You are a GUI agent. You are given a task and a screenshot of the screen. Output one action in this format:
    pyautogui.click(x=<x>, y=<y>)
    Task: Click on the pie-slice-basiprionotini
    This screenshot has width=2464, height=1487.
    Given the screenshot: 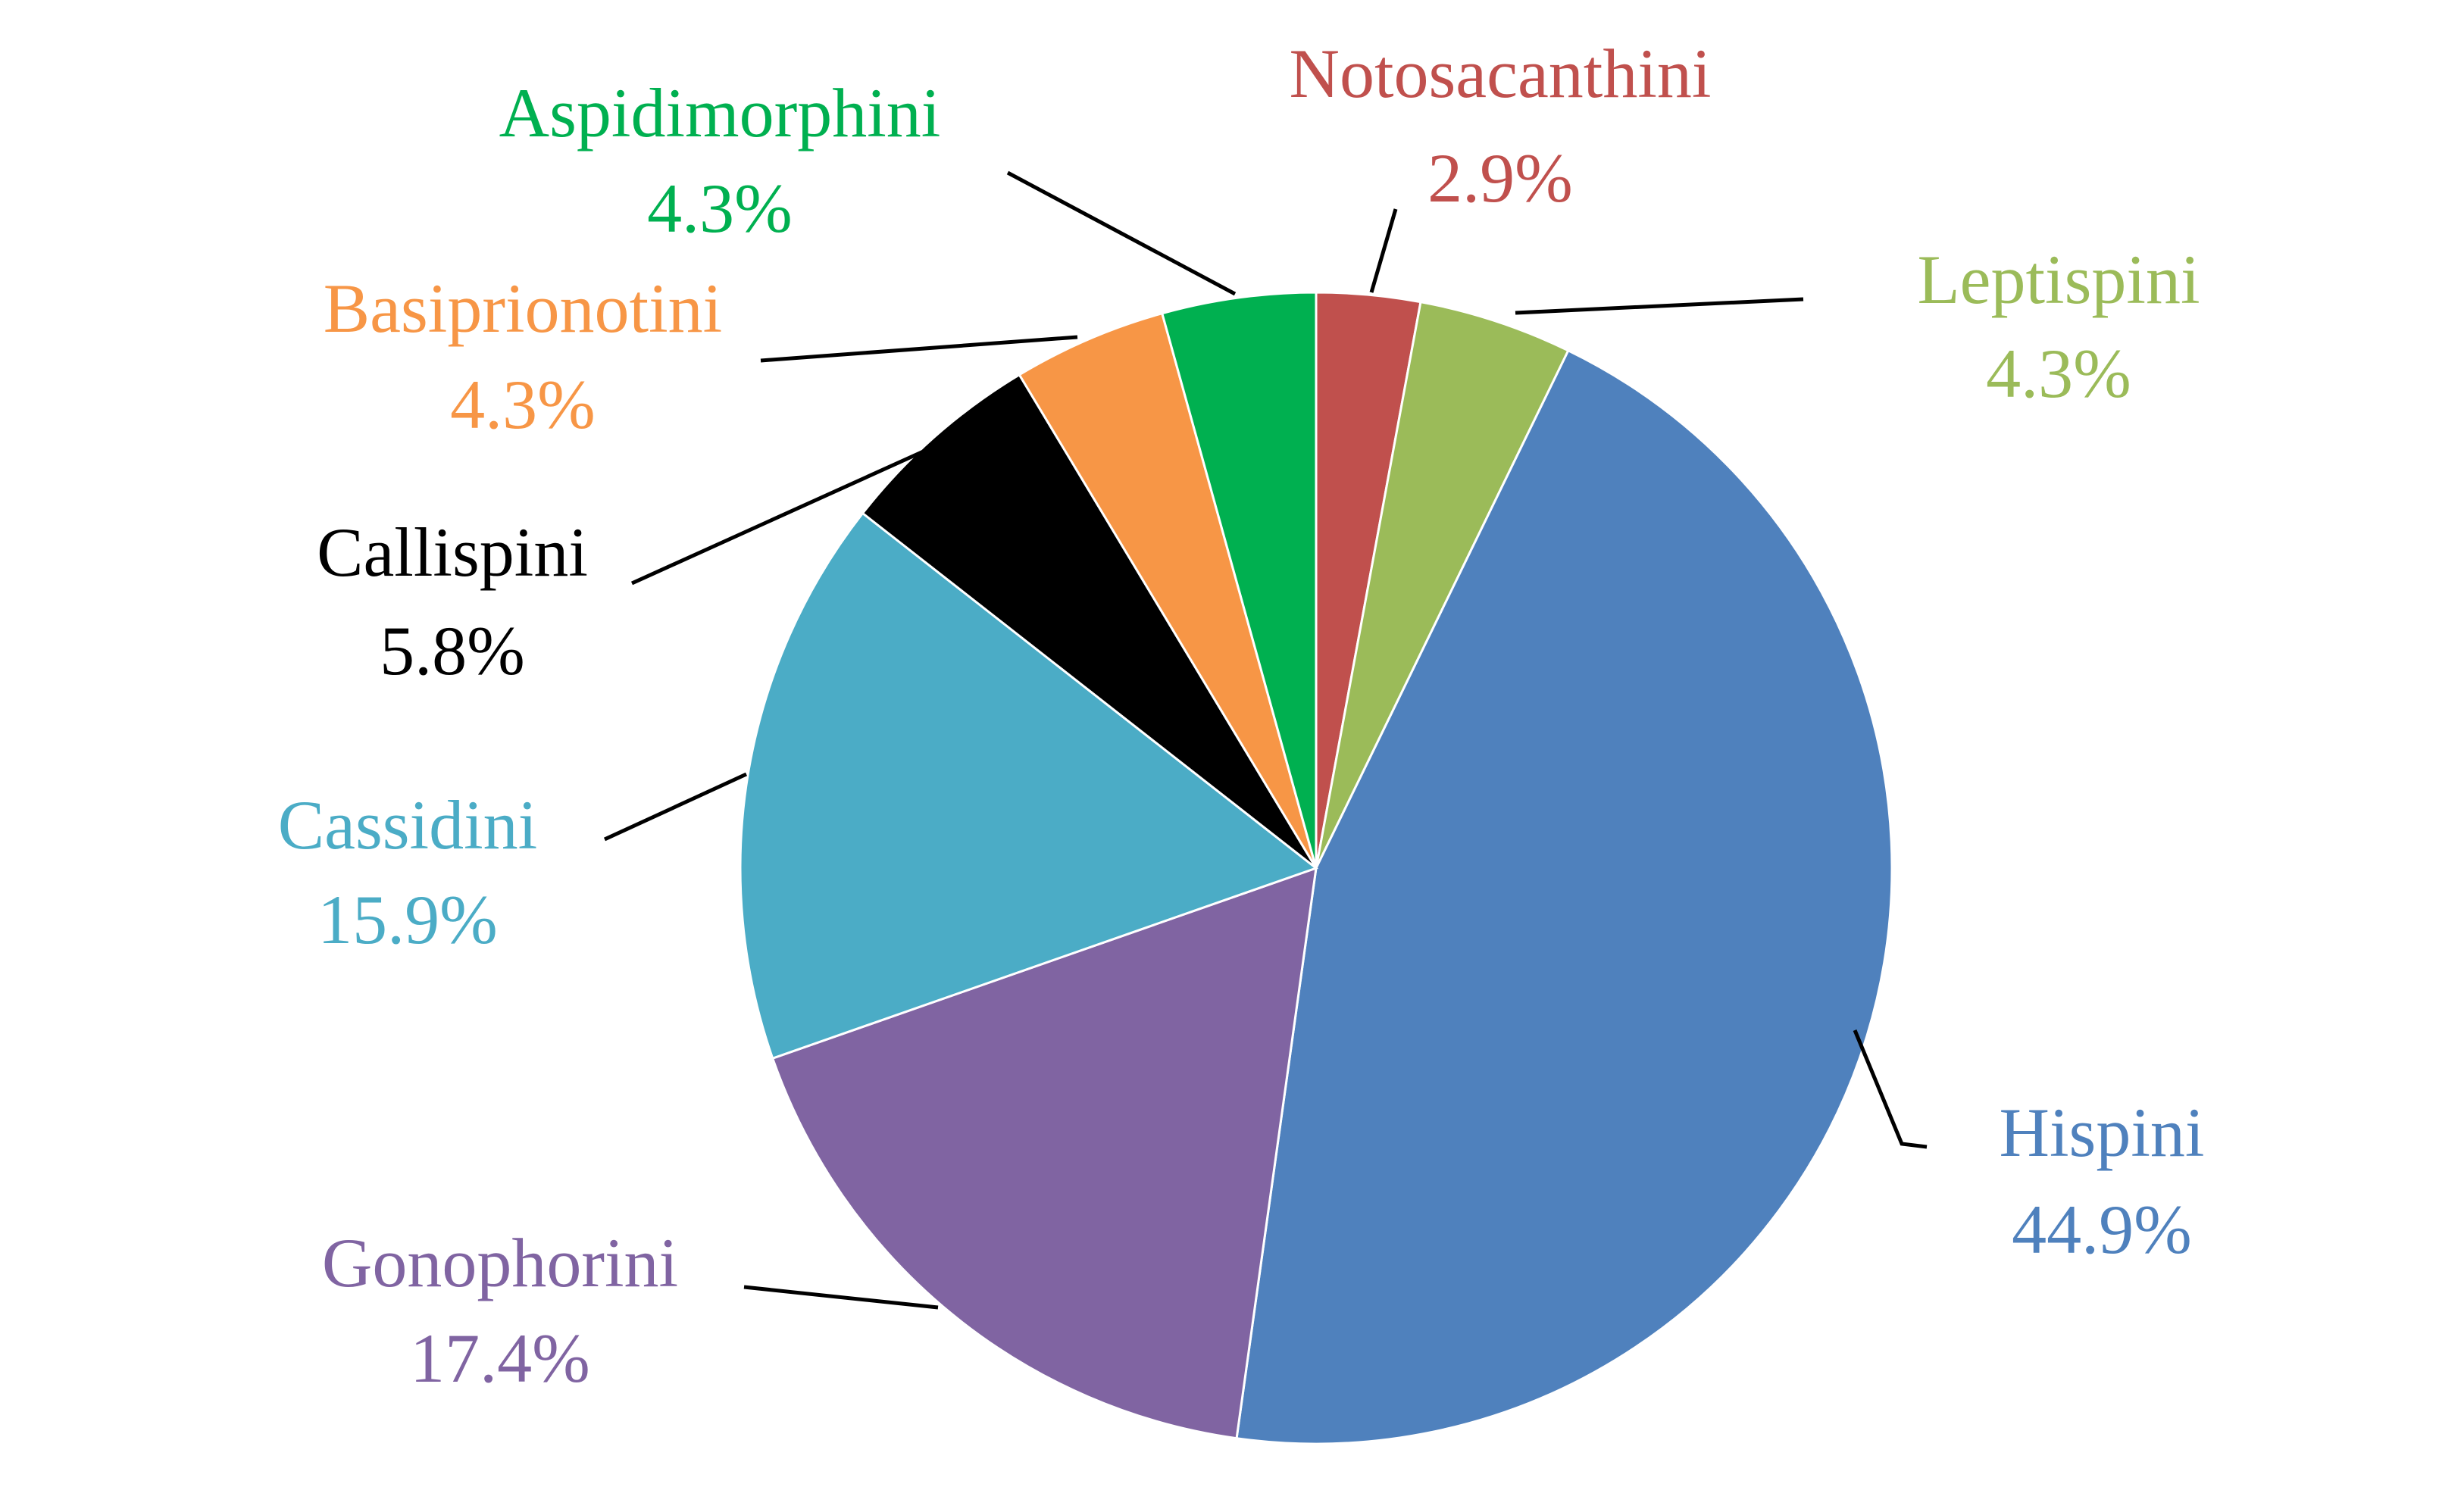 What is the action you would take?
    pyautogui.click(x=1168, y=590)
    